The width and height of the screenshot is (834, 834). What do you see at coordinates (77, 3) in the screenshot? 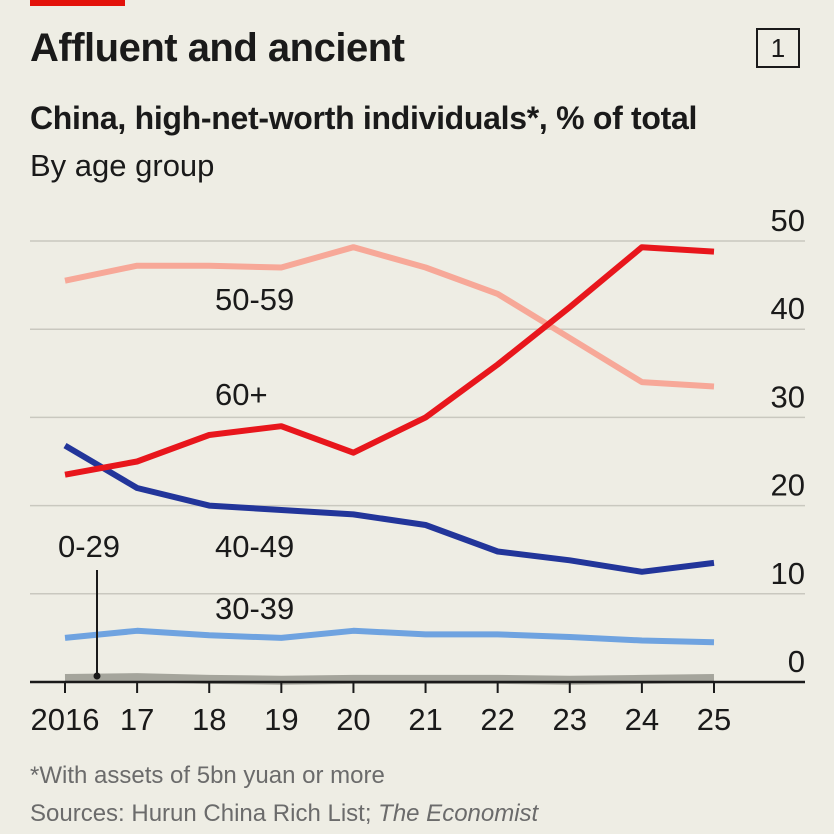
I see `brand-tag` at bounding box center [77, 3].